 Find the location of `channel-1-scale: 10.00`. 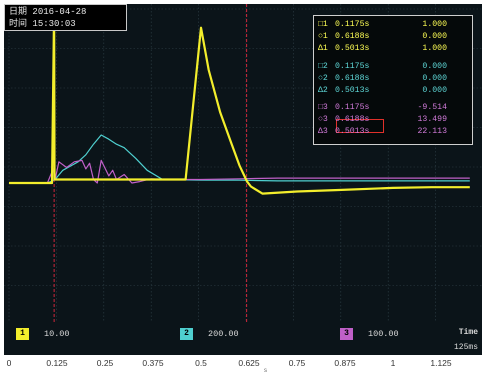

channel-1-scale: 10.00 is located at coordinates (57, 334).